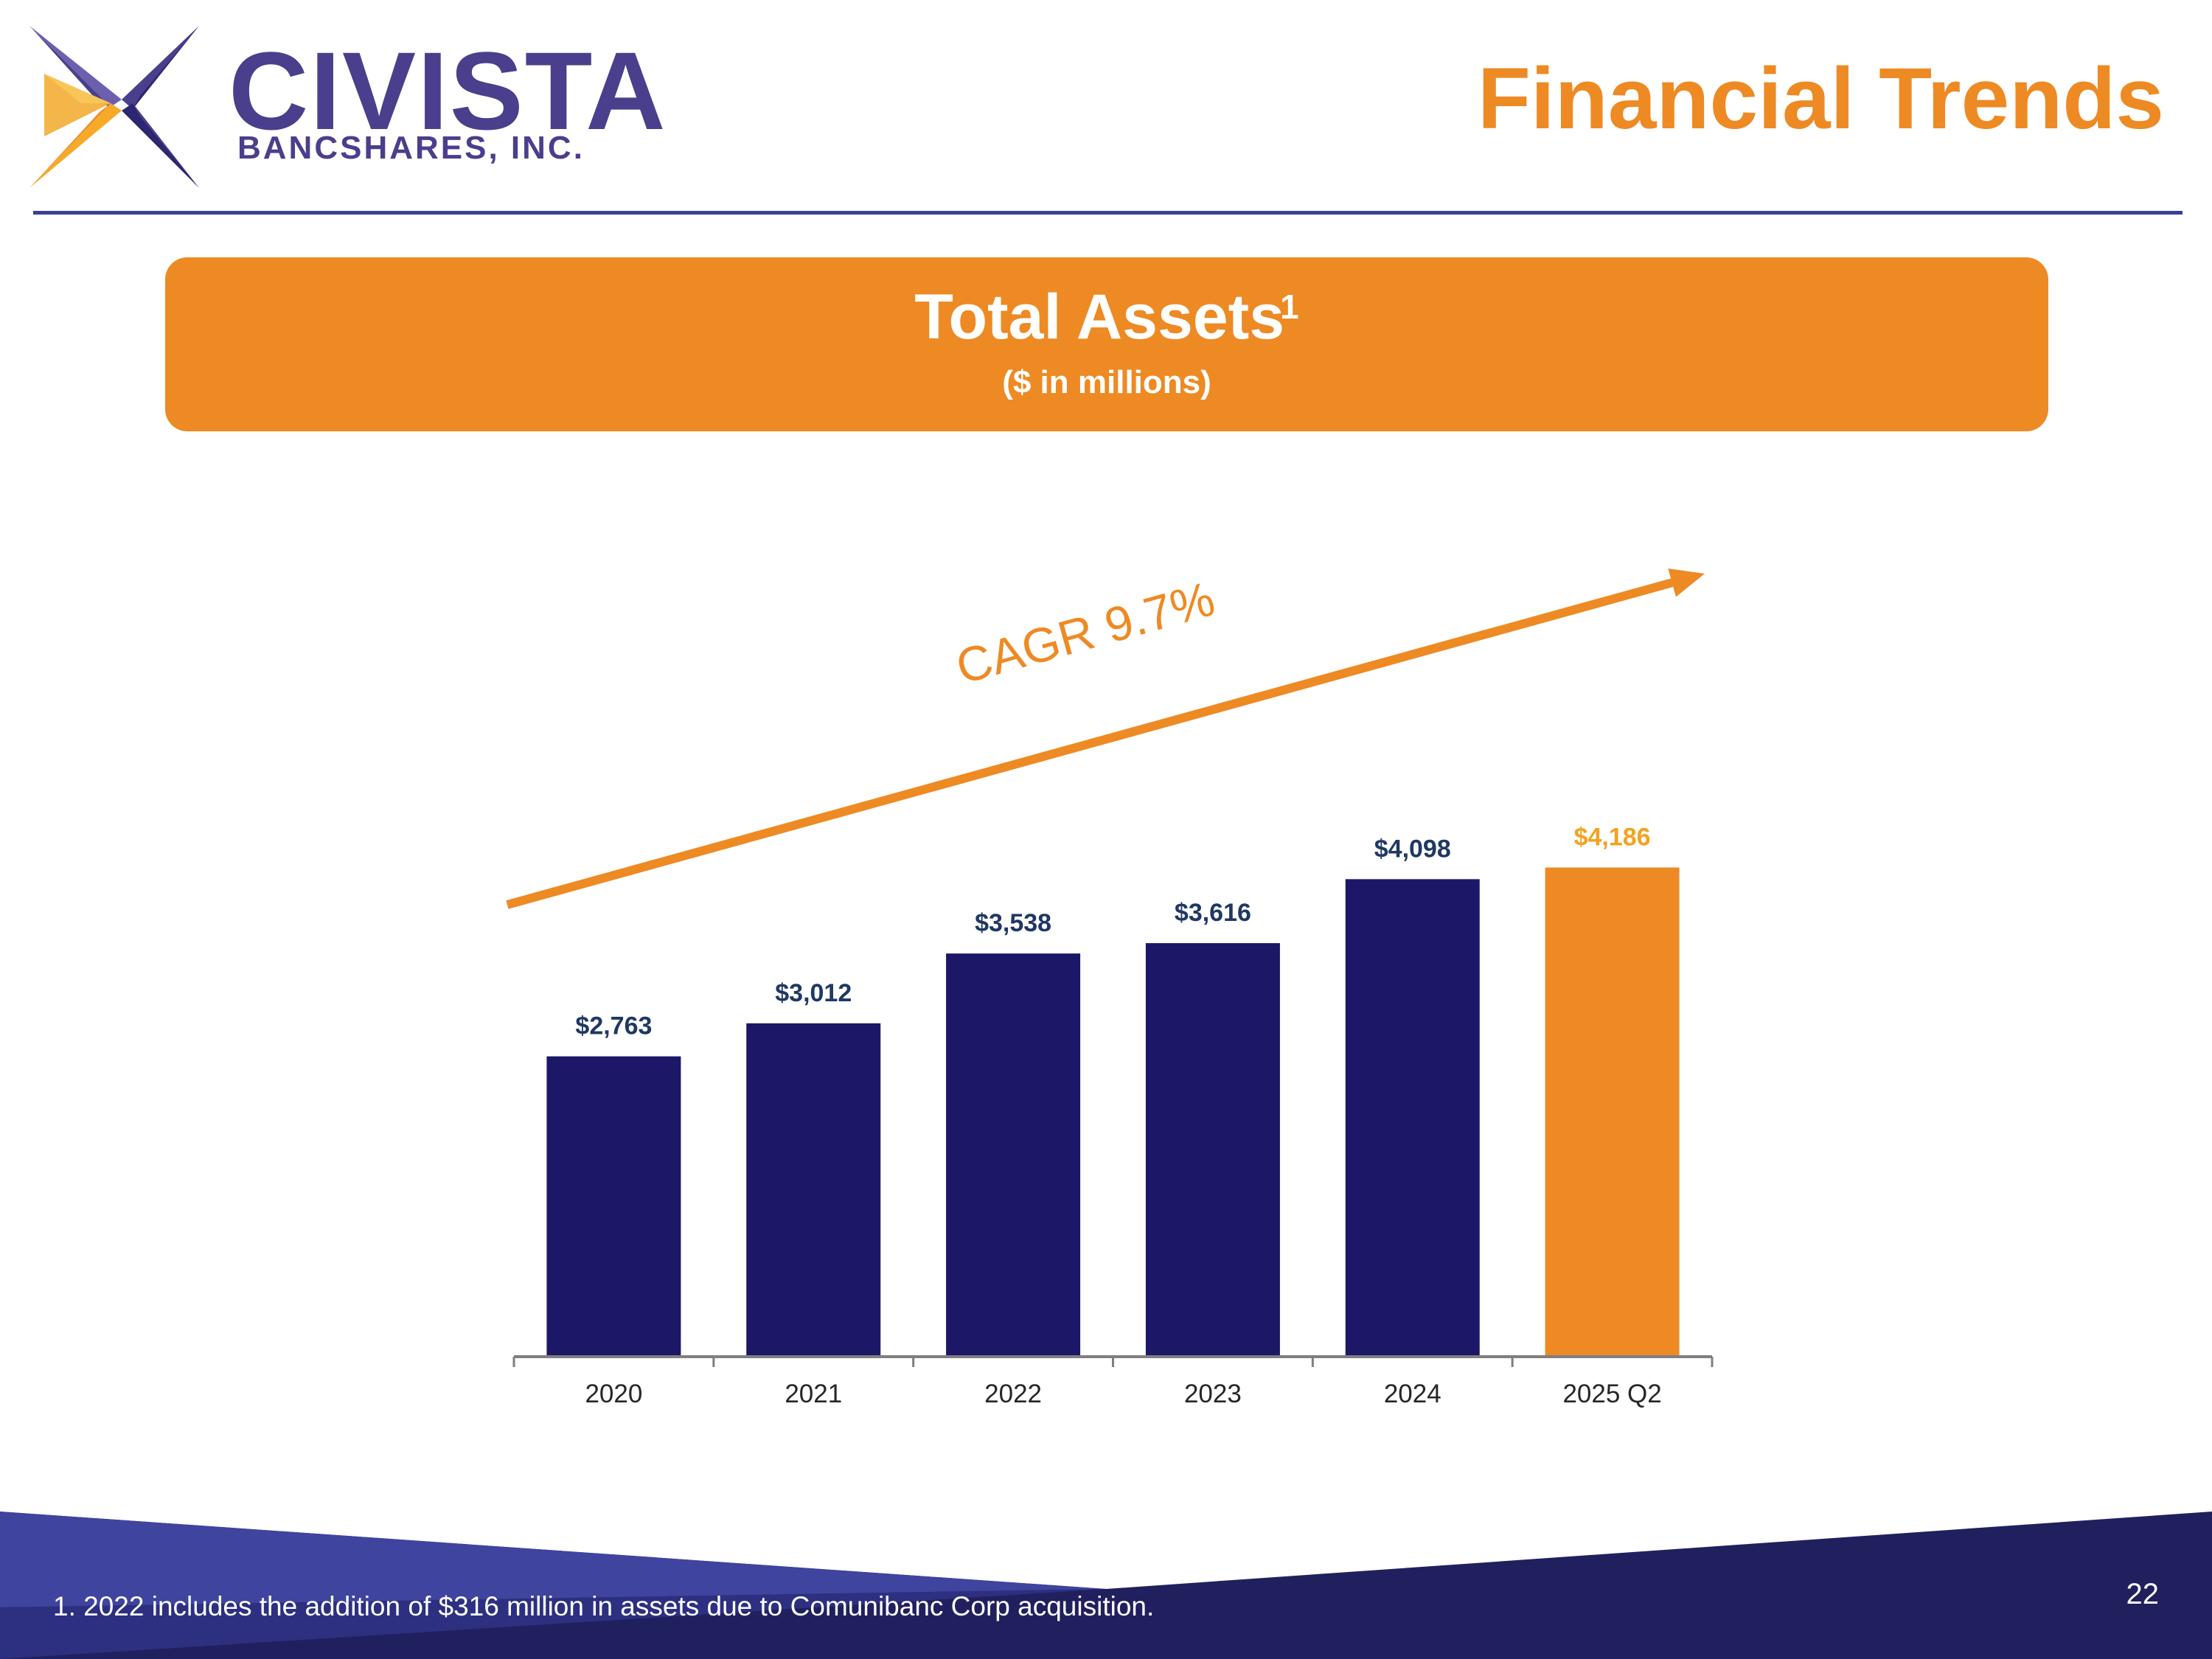 Image resolution: width=2212 pixels, height=1659 pixels. What do you see at coordinates (1612, 1112) in the screenshot?
I see `bar-2025-q2` at bounding box center [1612, 1112].